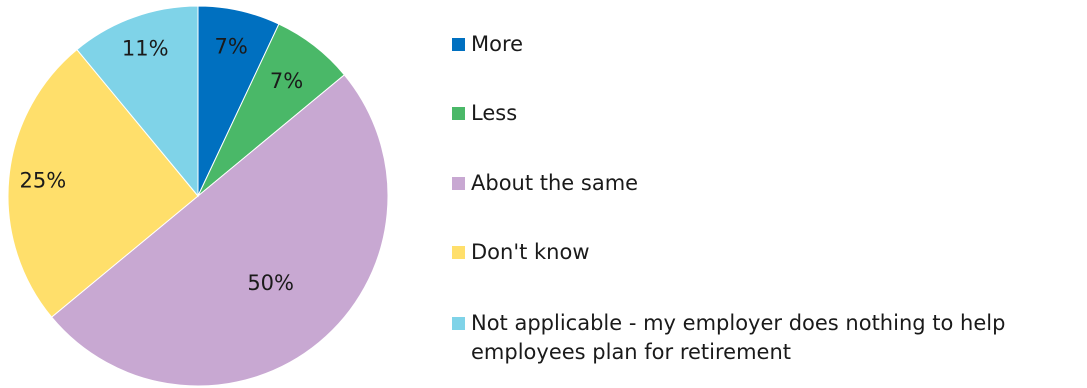 This screenshot has height=388, width=1087. I want to click on legend-swatch-more, so click(458, 44).